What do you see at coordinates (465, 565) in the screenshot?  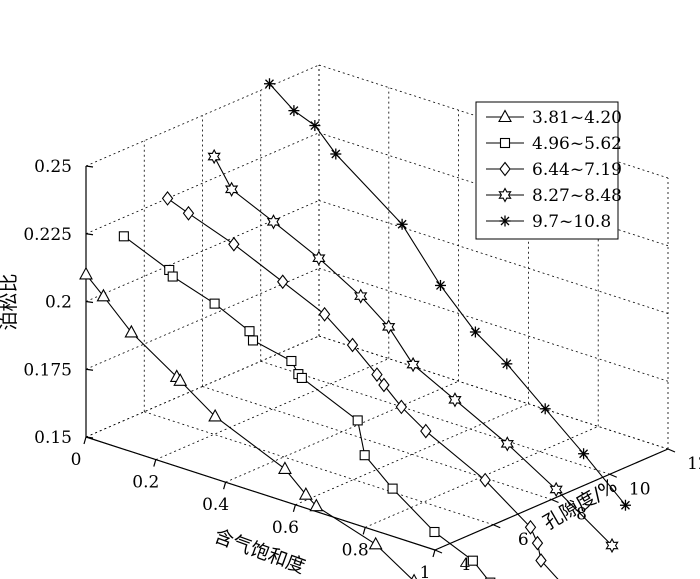 I see `y-tick-label: 4` at bounding box center [465, 565].